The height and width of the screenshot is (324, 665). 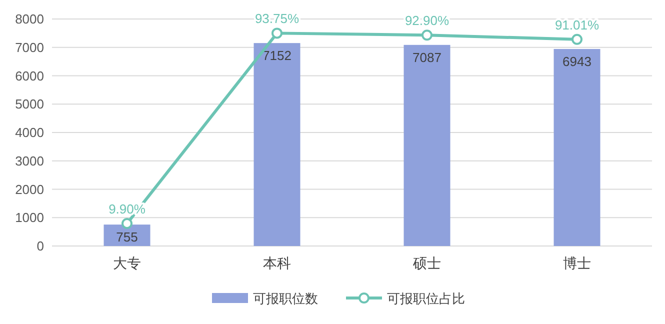 I want to click on data-label: 91.01%, so click(x=577, y=24).